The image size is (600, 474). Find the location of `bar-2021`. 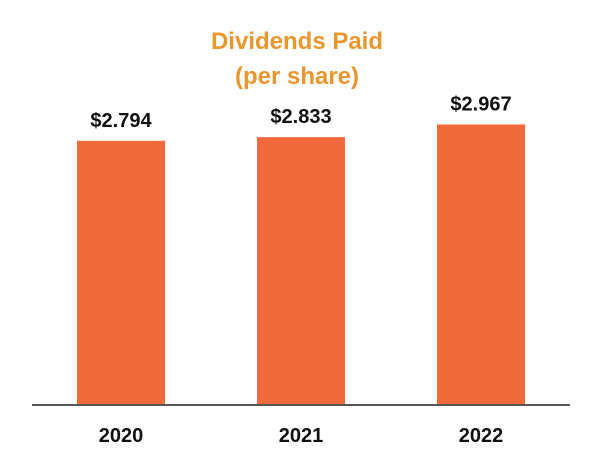

bar-2021 is located at coordinates (301, 271).